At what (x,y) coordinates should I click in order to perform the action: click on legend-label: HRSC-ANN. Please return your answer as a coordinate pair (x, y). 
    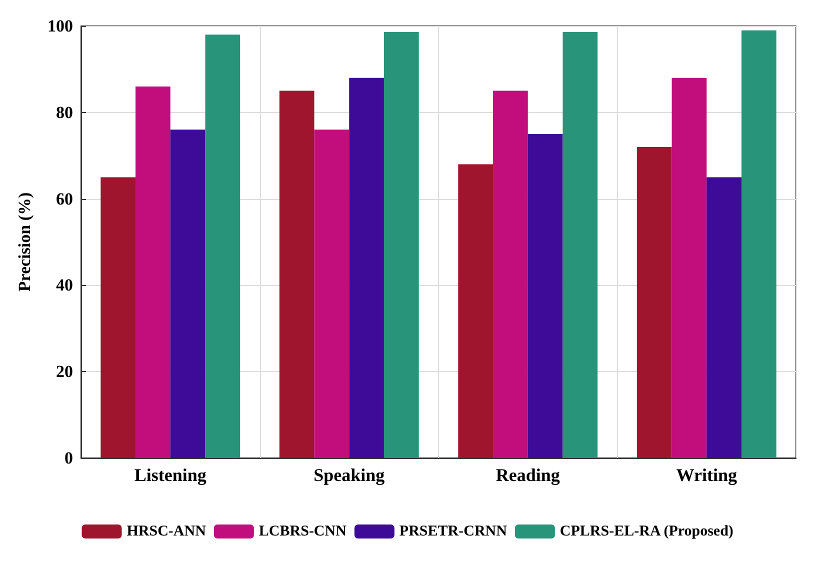
    Looking at the image, I should click on (166, 532).